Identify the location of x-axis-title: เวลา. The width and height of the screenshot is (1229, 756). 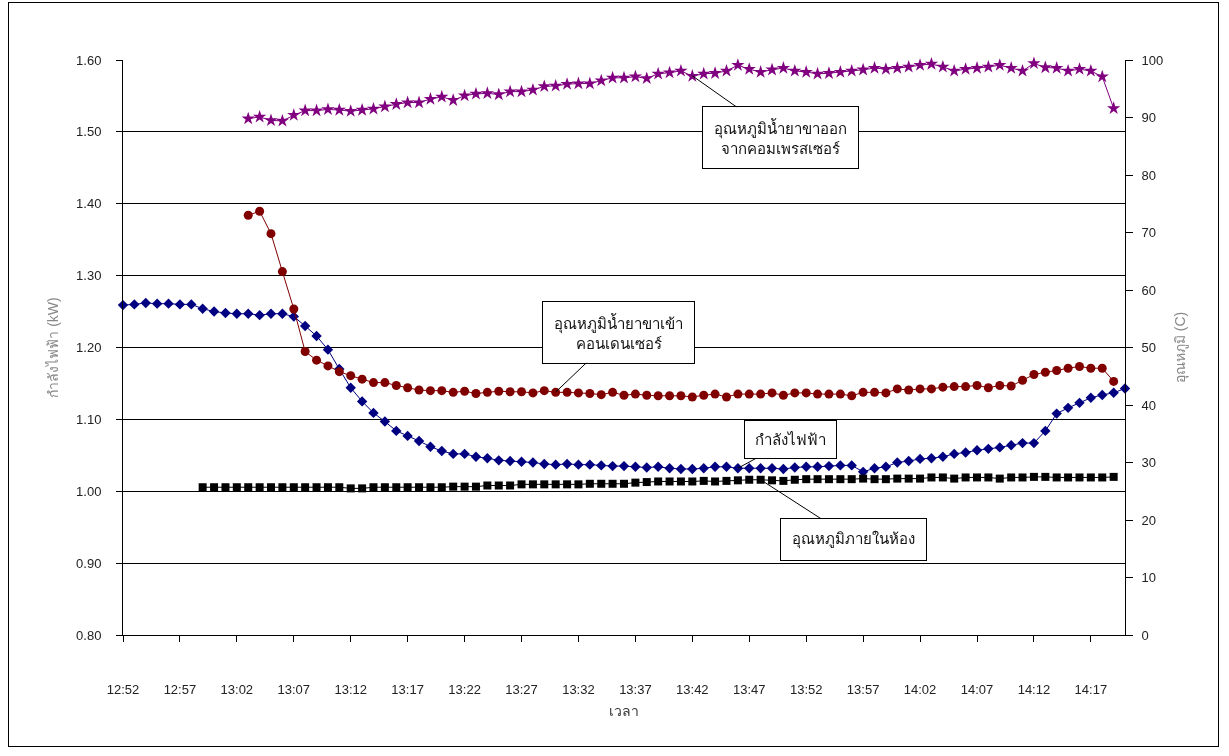
(624, 710).